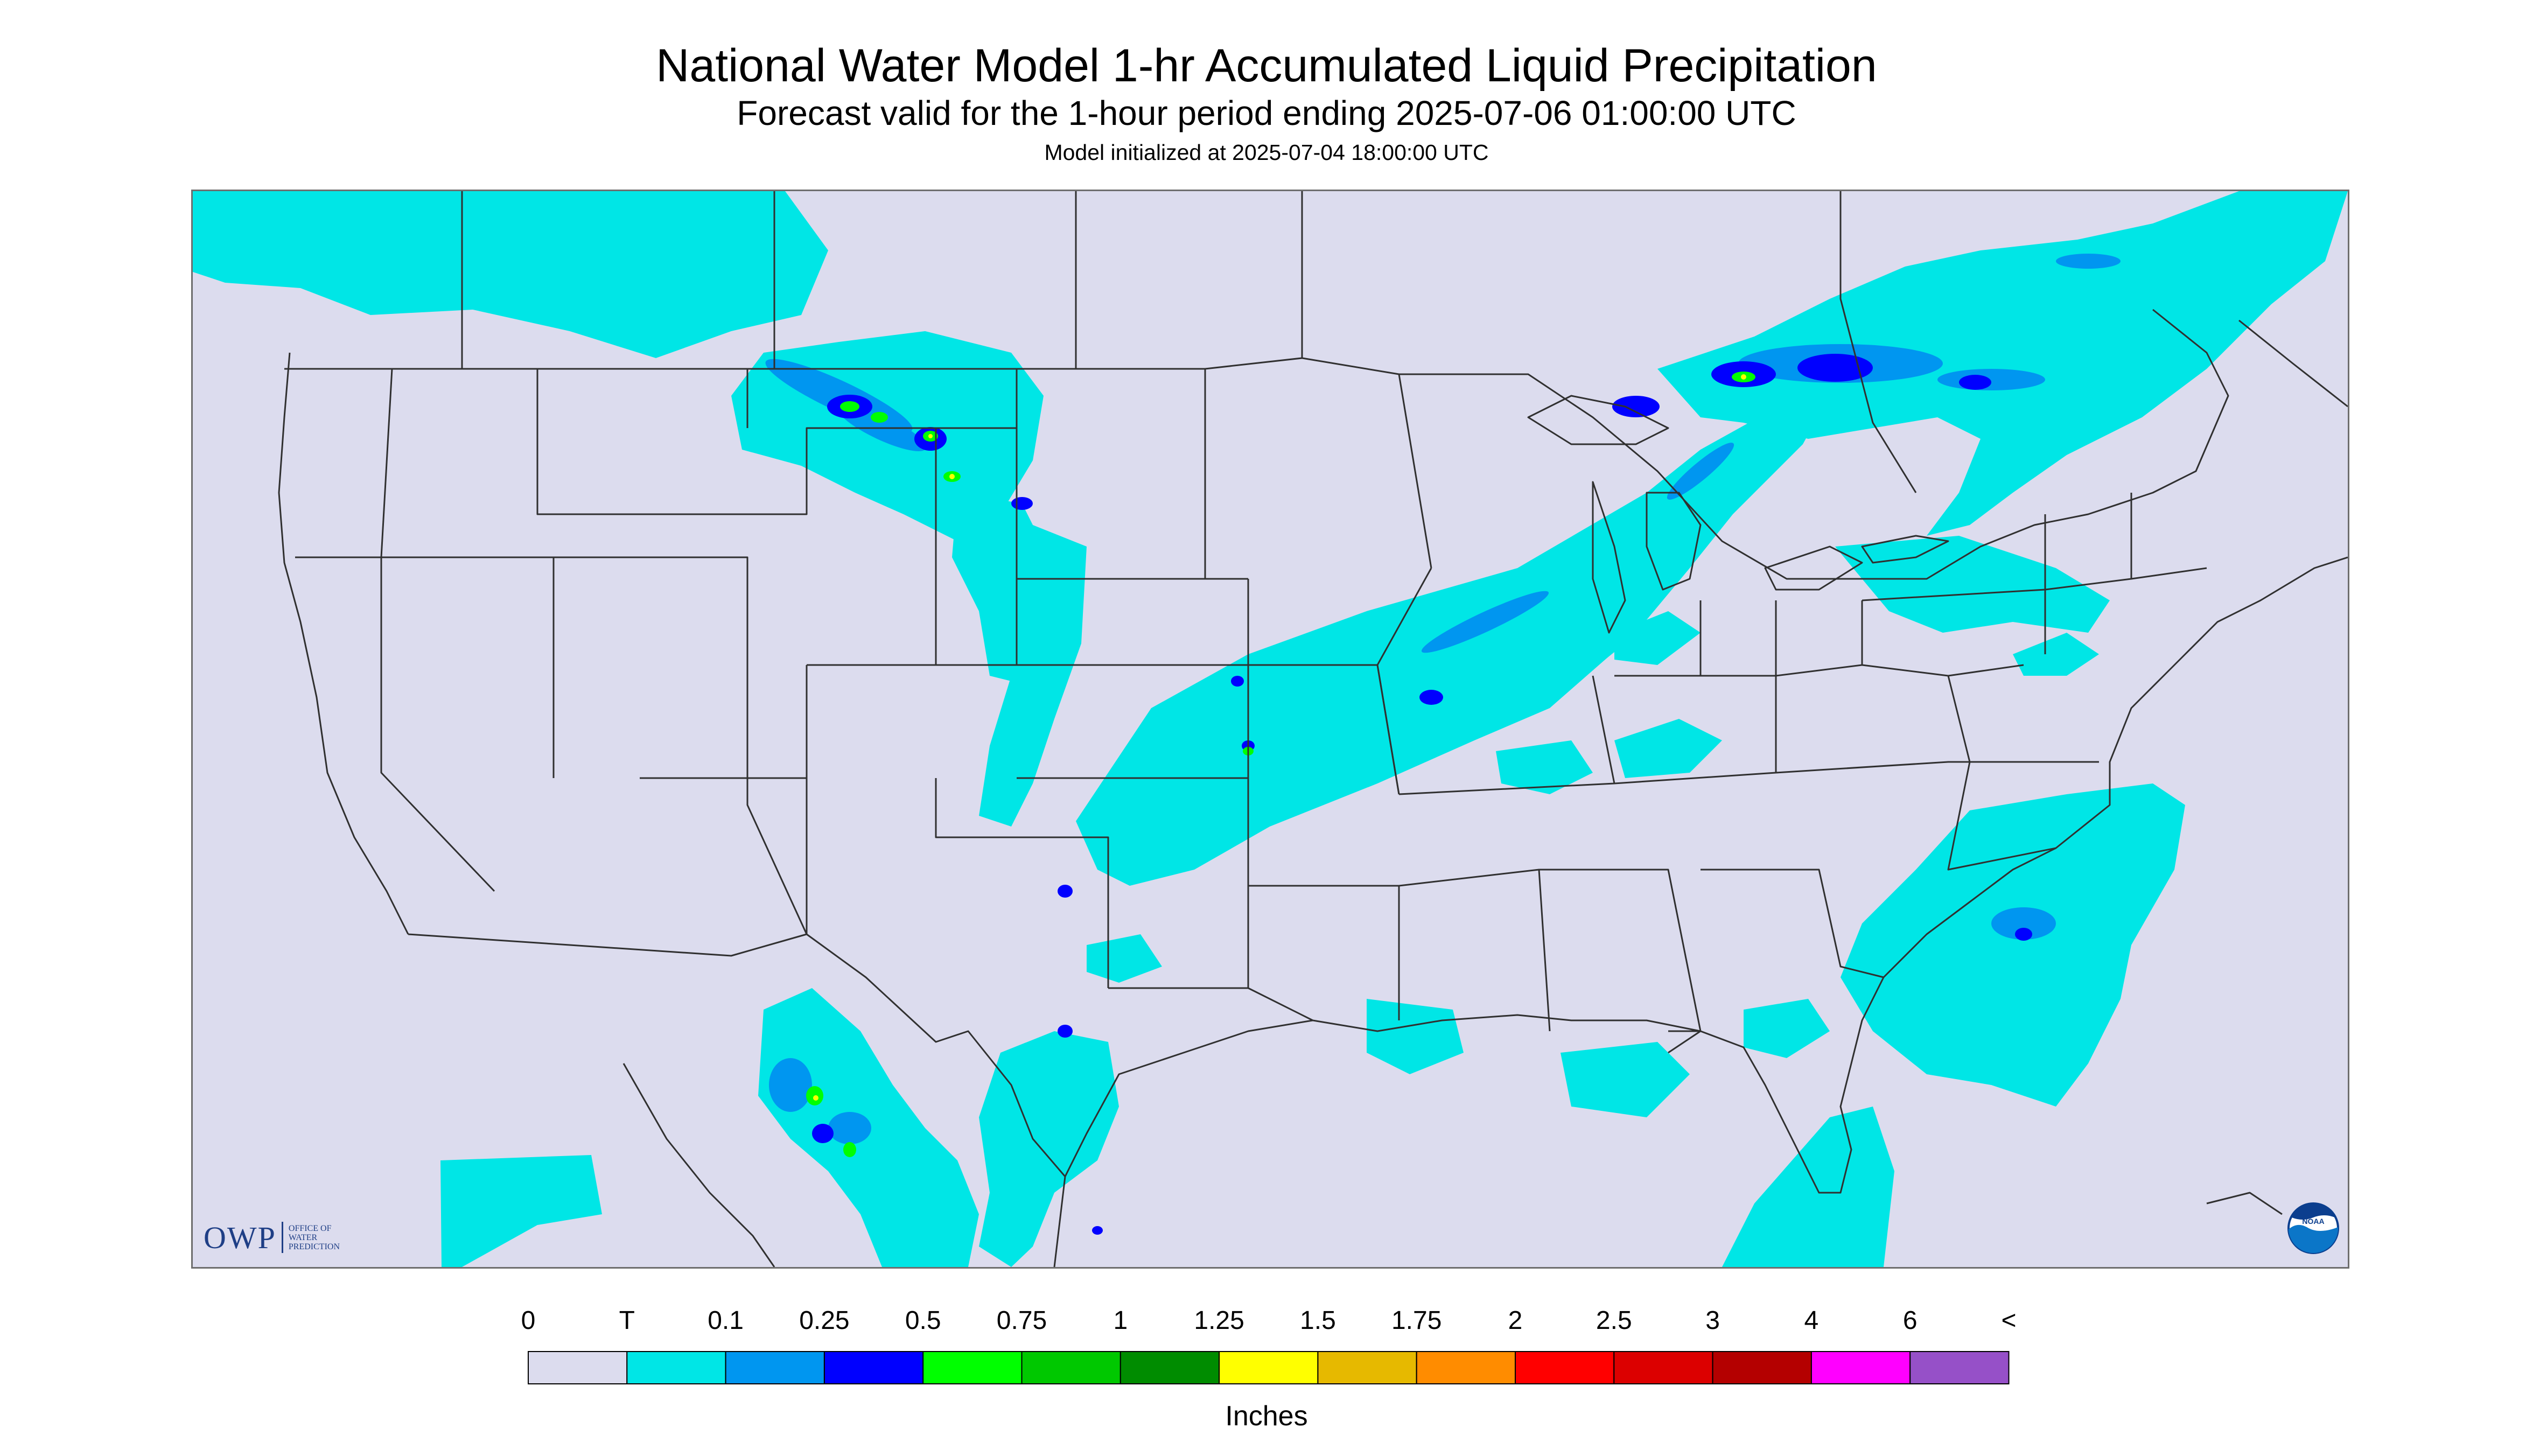 This screenshot has width=2533, height=1456. What do you see at coordinates (1318, 1320) in the screenshot?
I see `legend-tick-label: 1.5` at bounding box center [1318, 1320].